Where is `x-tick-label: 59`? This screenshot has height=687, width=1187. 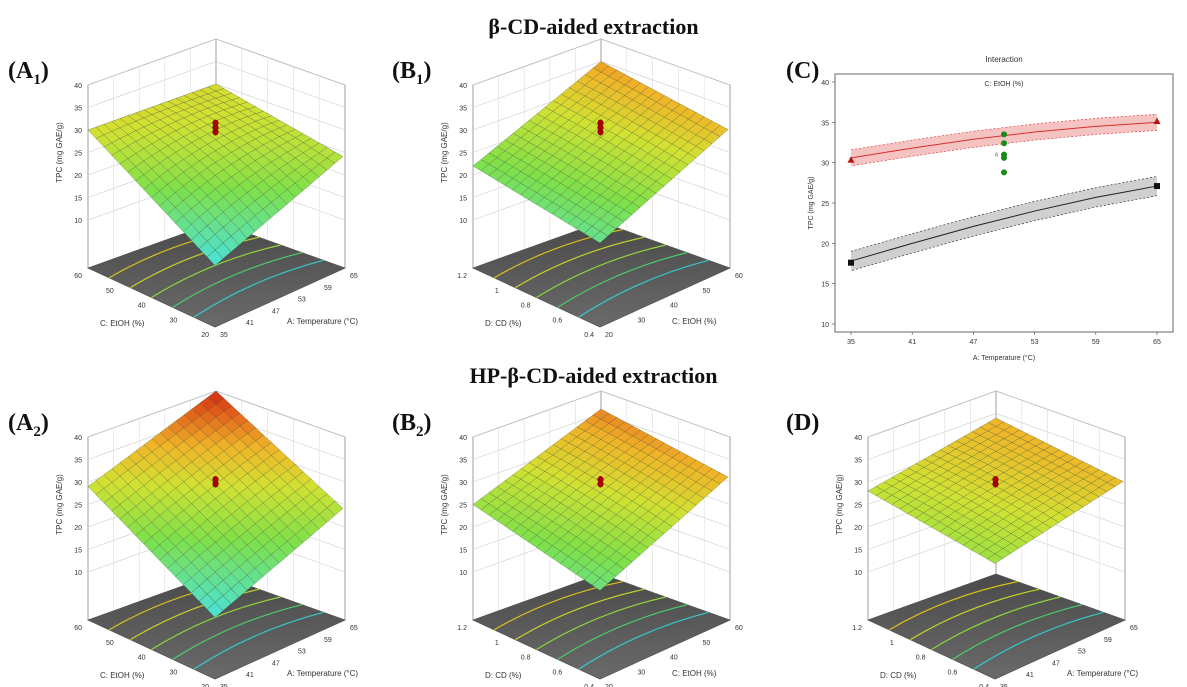 x-tick-label: 59 is located at coordinates (328, 288).